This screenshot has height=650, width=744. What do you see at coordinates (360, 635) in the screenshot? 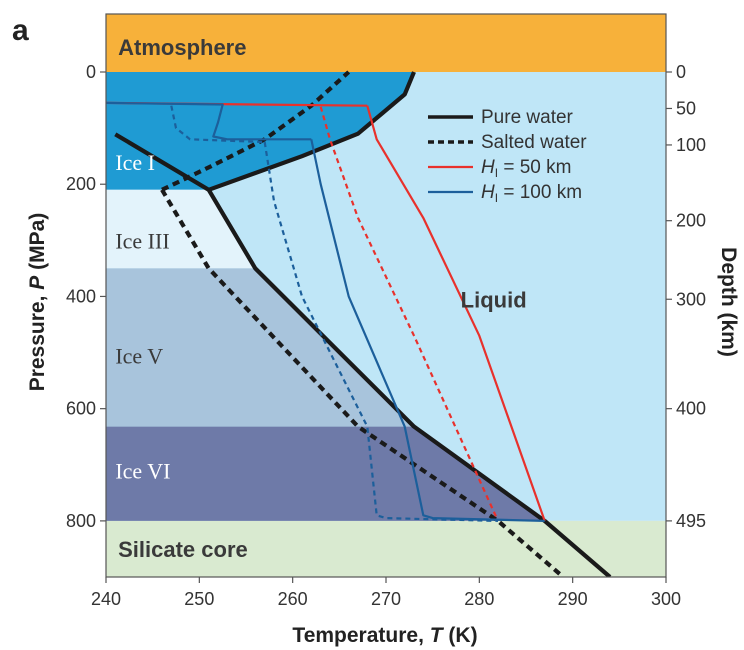
I see `x-axis-label-main: Temperature,` at bounding box center [360, 635].